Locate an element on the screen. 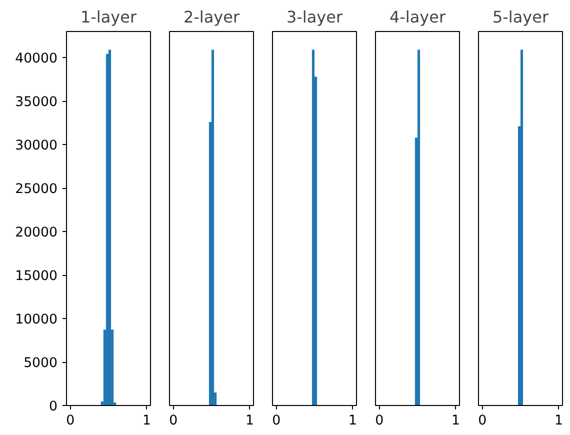  chart-title: 5-layer is located at coordinates (520, 17).